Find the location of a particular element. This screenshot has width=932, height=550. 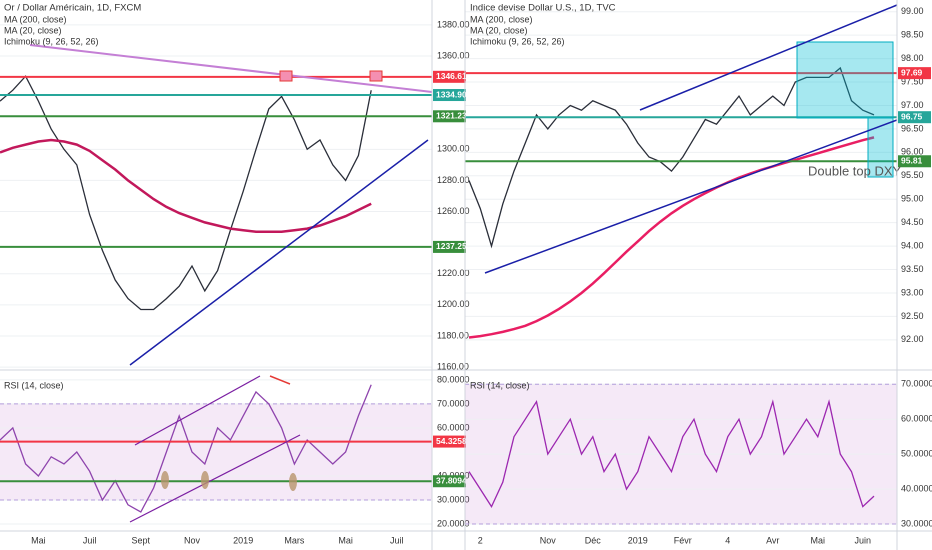

x-tick-label: Avr is located at coordinates (772, 540).